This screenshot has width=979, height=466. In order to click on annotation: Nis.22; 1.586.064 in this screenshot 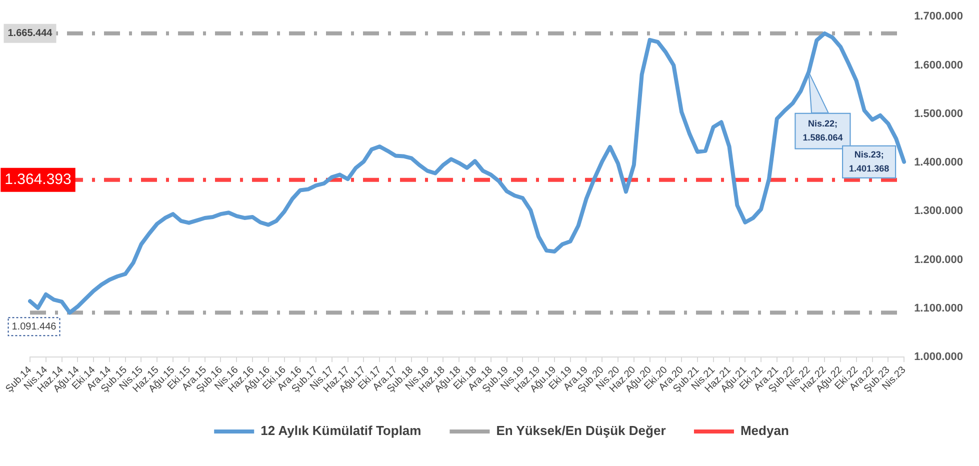, I will do `click(822, 130)`.